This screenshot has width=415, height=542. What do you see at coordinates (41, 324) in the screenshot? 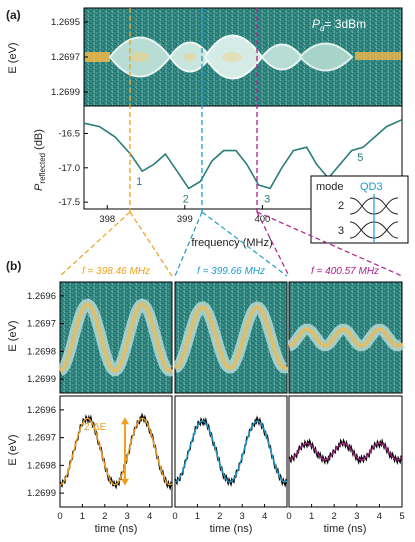
I see `b-map-ytick-label: 1.2697` at bounding box center [41, 324].